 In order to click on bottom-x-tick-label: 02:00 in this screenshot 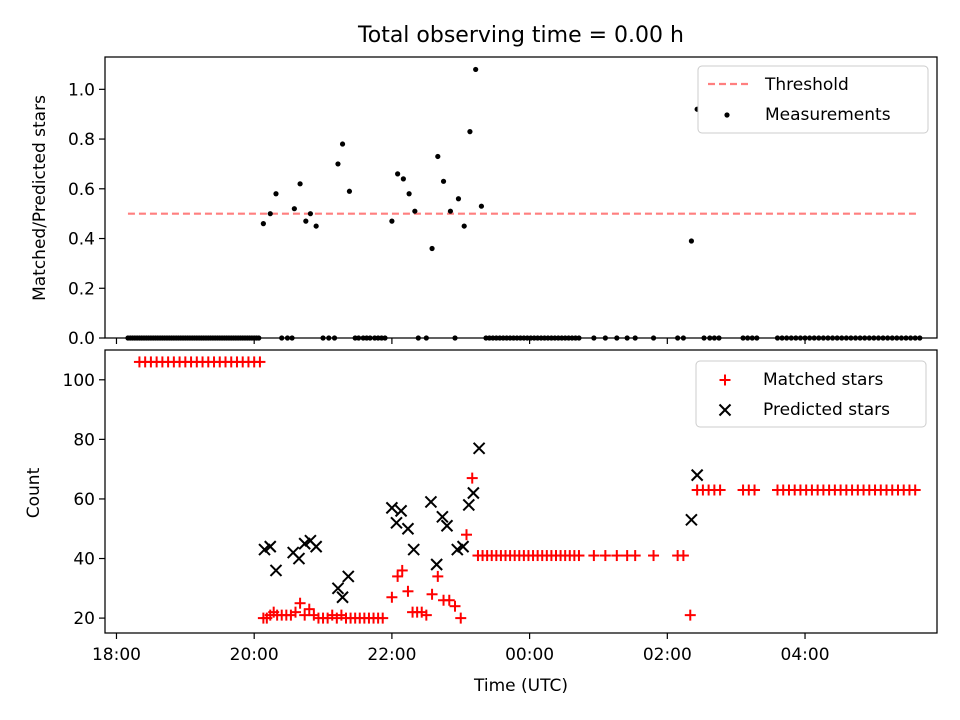, I will do `click(667, 655)`.